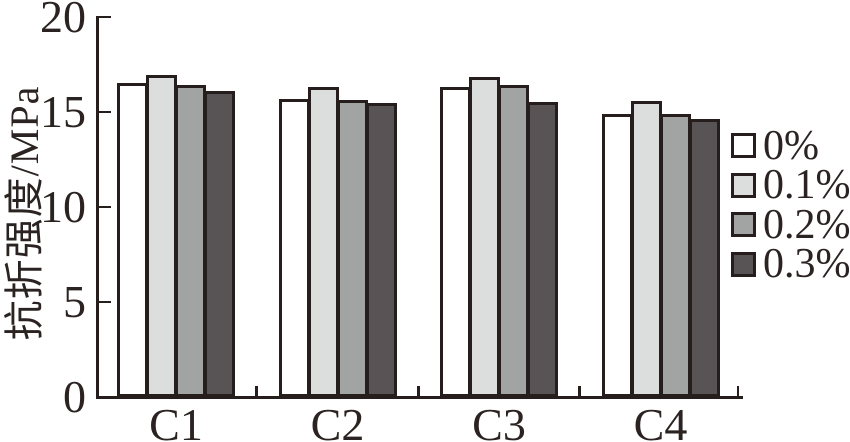  Describe the element at coordinates (63, 206) in the screenshot. I see `y-tick-label-10: 10` at that location.